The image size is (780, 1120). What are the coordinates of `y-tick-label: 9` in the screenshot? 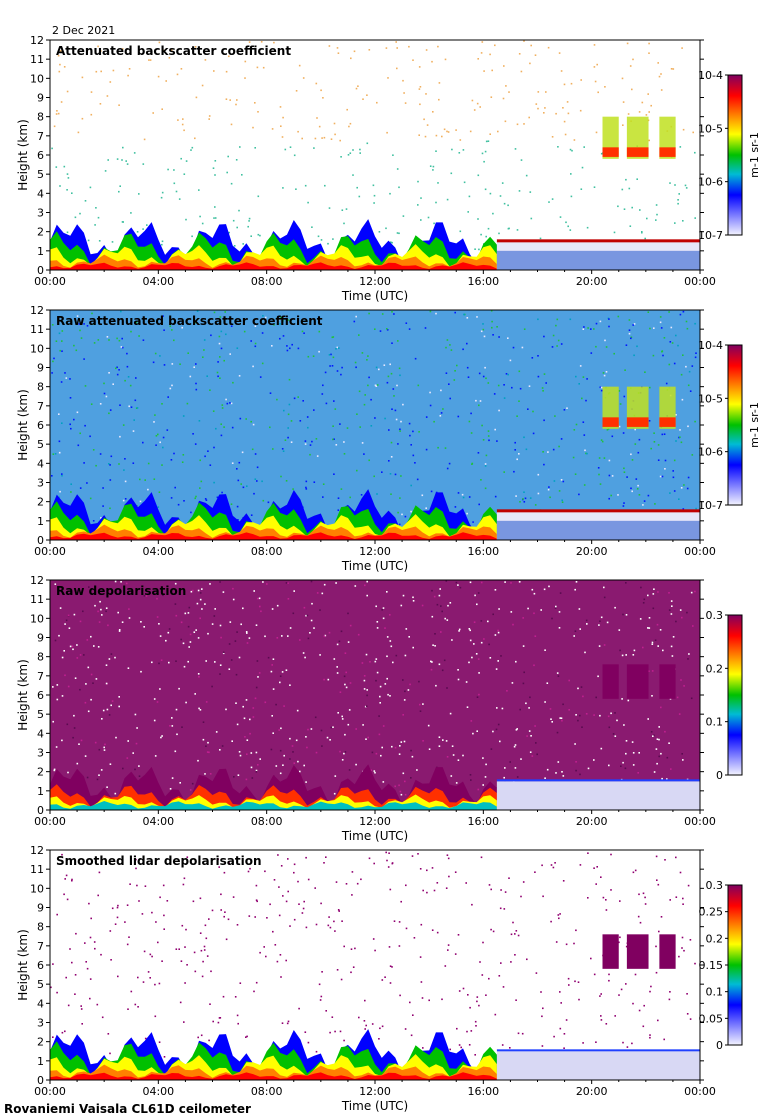 It's located at (40, 368).